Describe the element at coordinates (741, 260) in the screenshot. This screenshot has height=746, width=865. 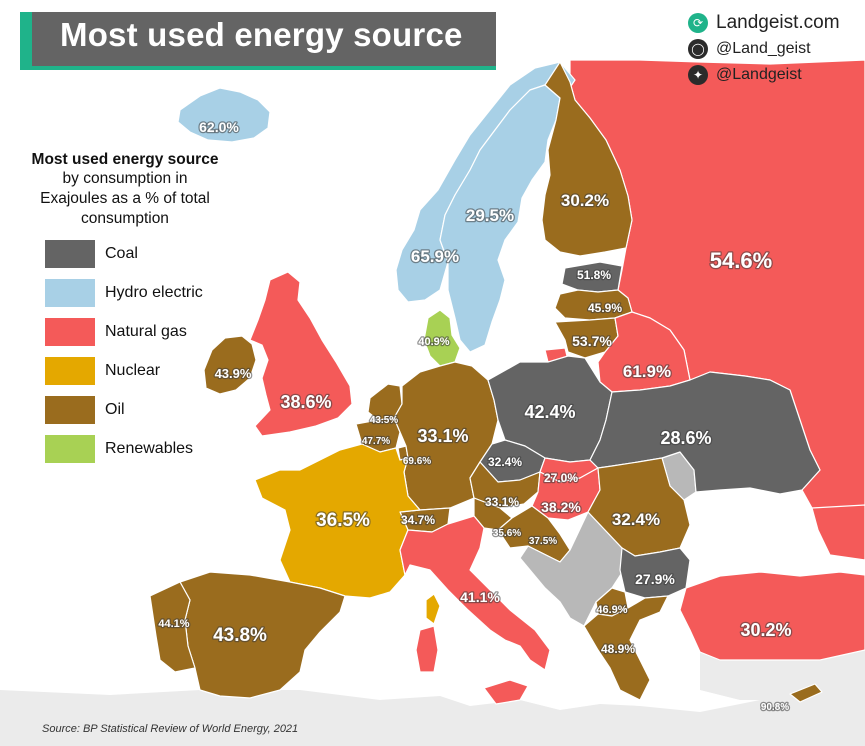
I see `label-russia: 54.6%` at that location.